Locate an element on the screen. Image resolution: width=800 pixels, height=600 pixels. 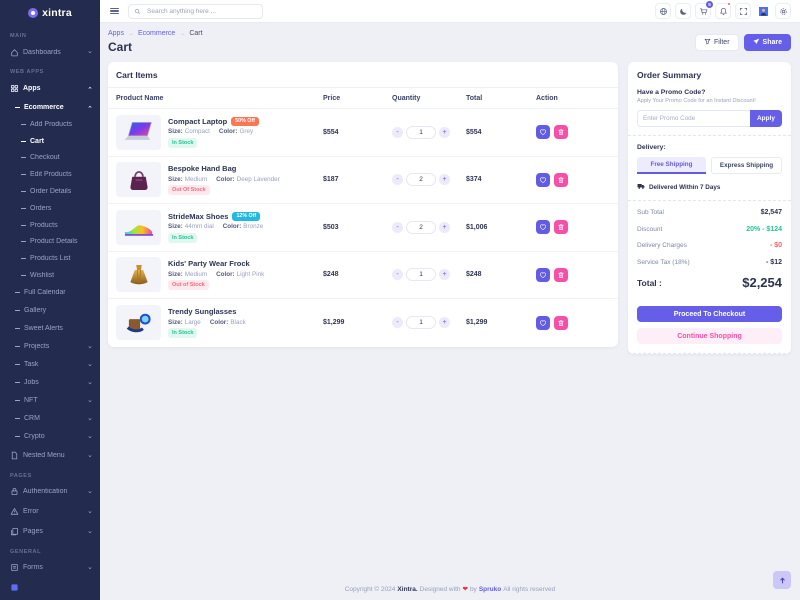
summary-value: 20% - $124 is located at coordinates (764, 229).